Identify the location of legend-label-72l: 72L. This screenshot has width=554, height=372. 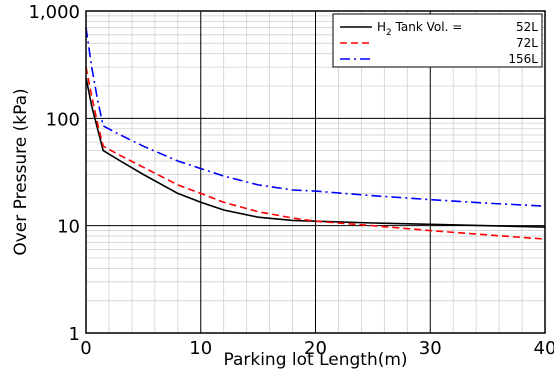
(527, 43).